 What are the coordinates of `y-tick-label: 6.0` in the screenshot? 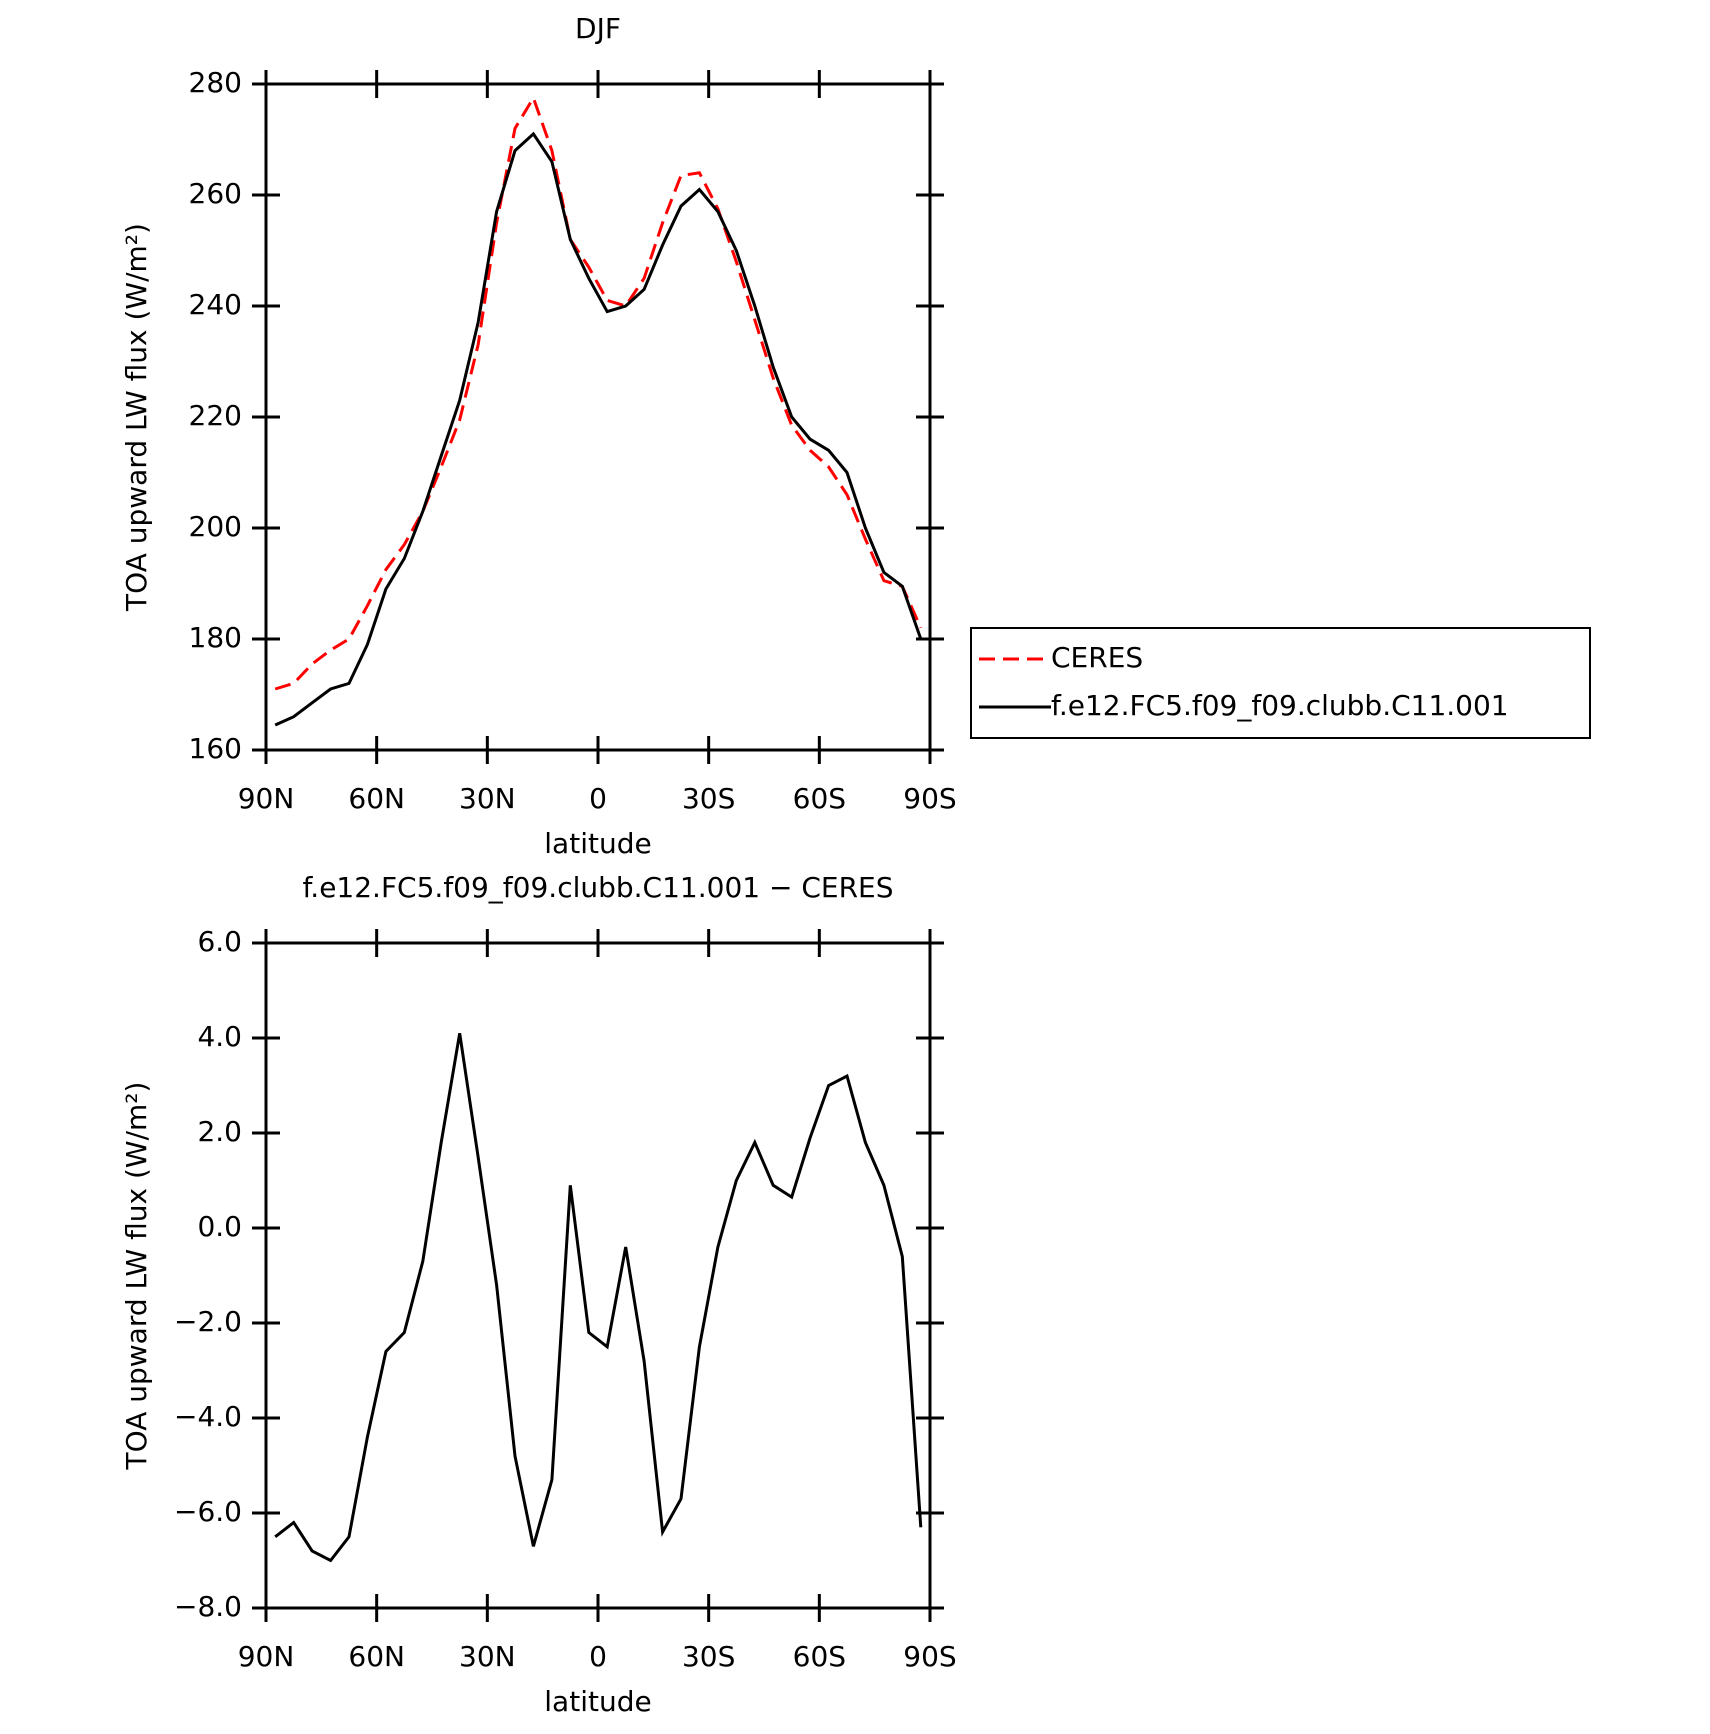 It's located at (219, 941).